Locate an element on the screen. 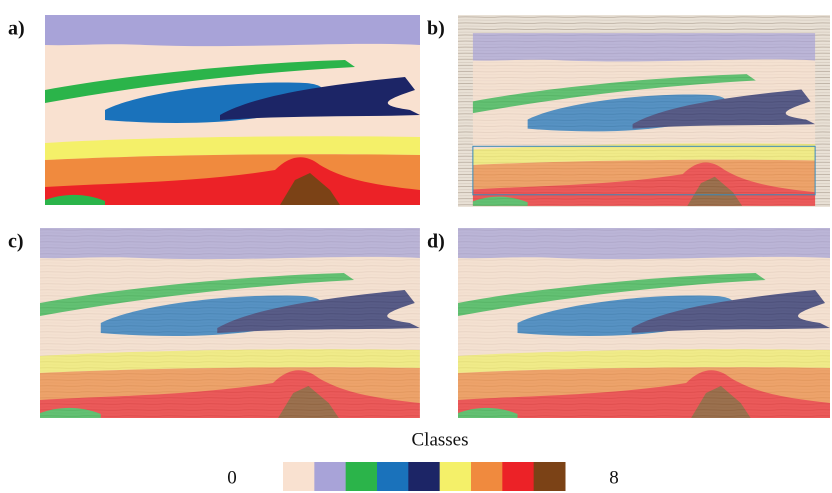  colorbar-title: Classes is located at coordinates (440, 439).